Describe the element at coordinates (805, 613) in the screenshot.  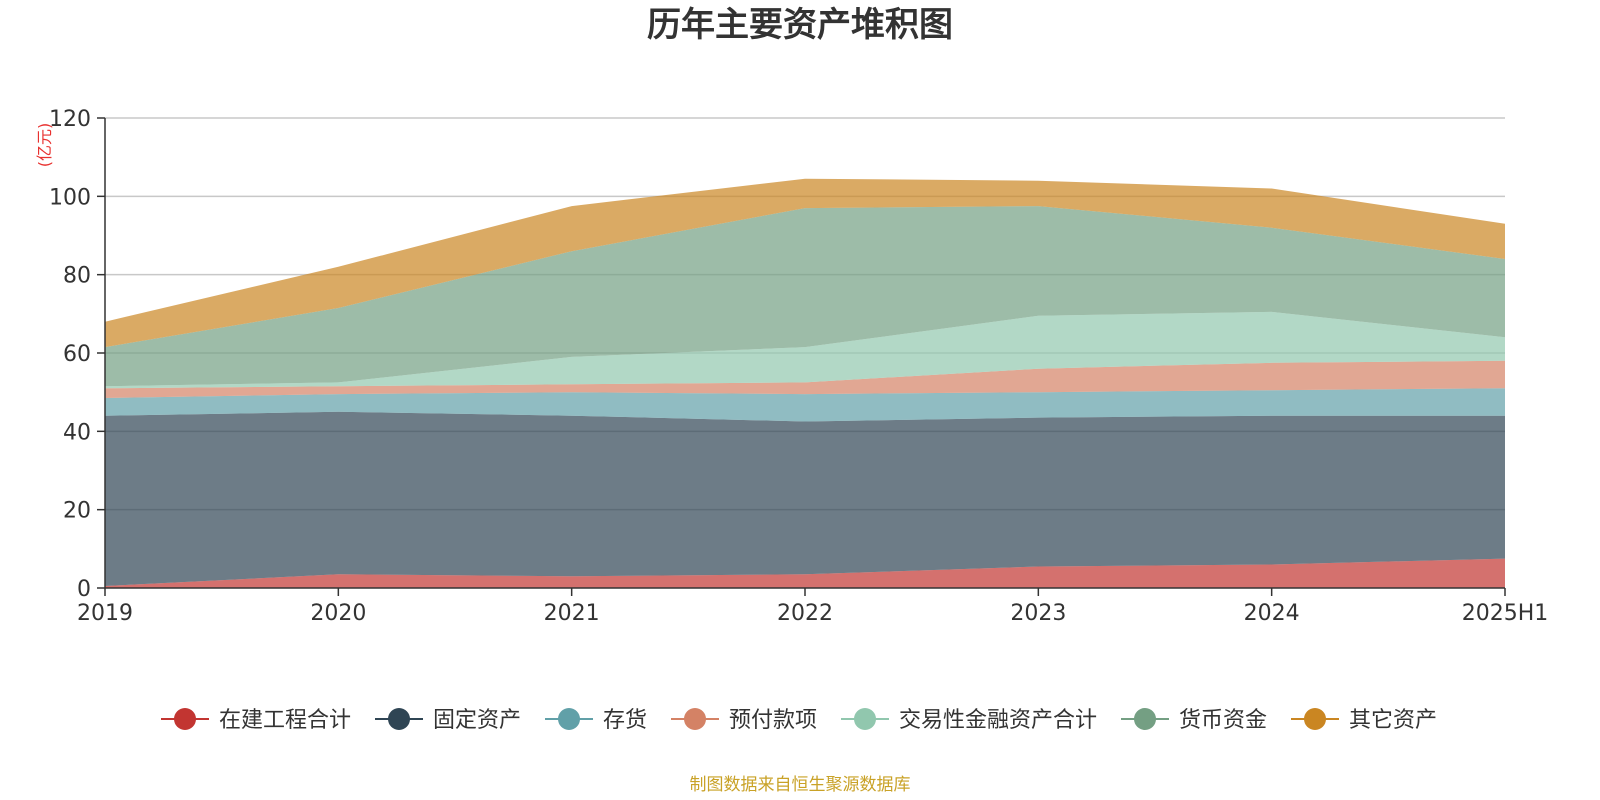
I see `x-tick-label: 2022` at that location.